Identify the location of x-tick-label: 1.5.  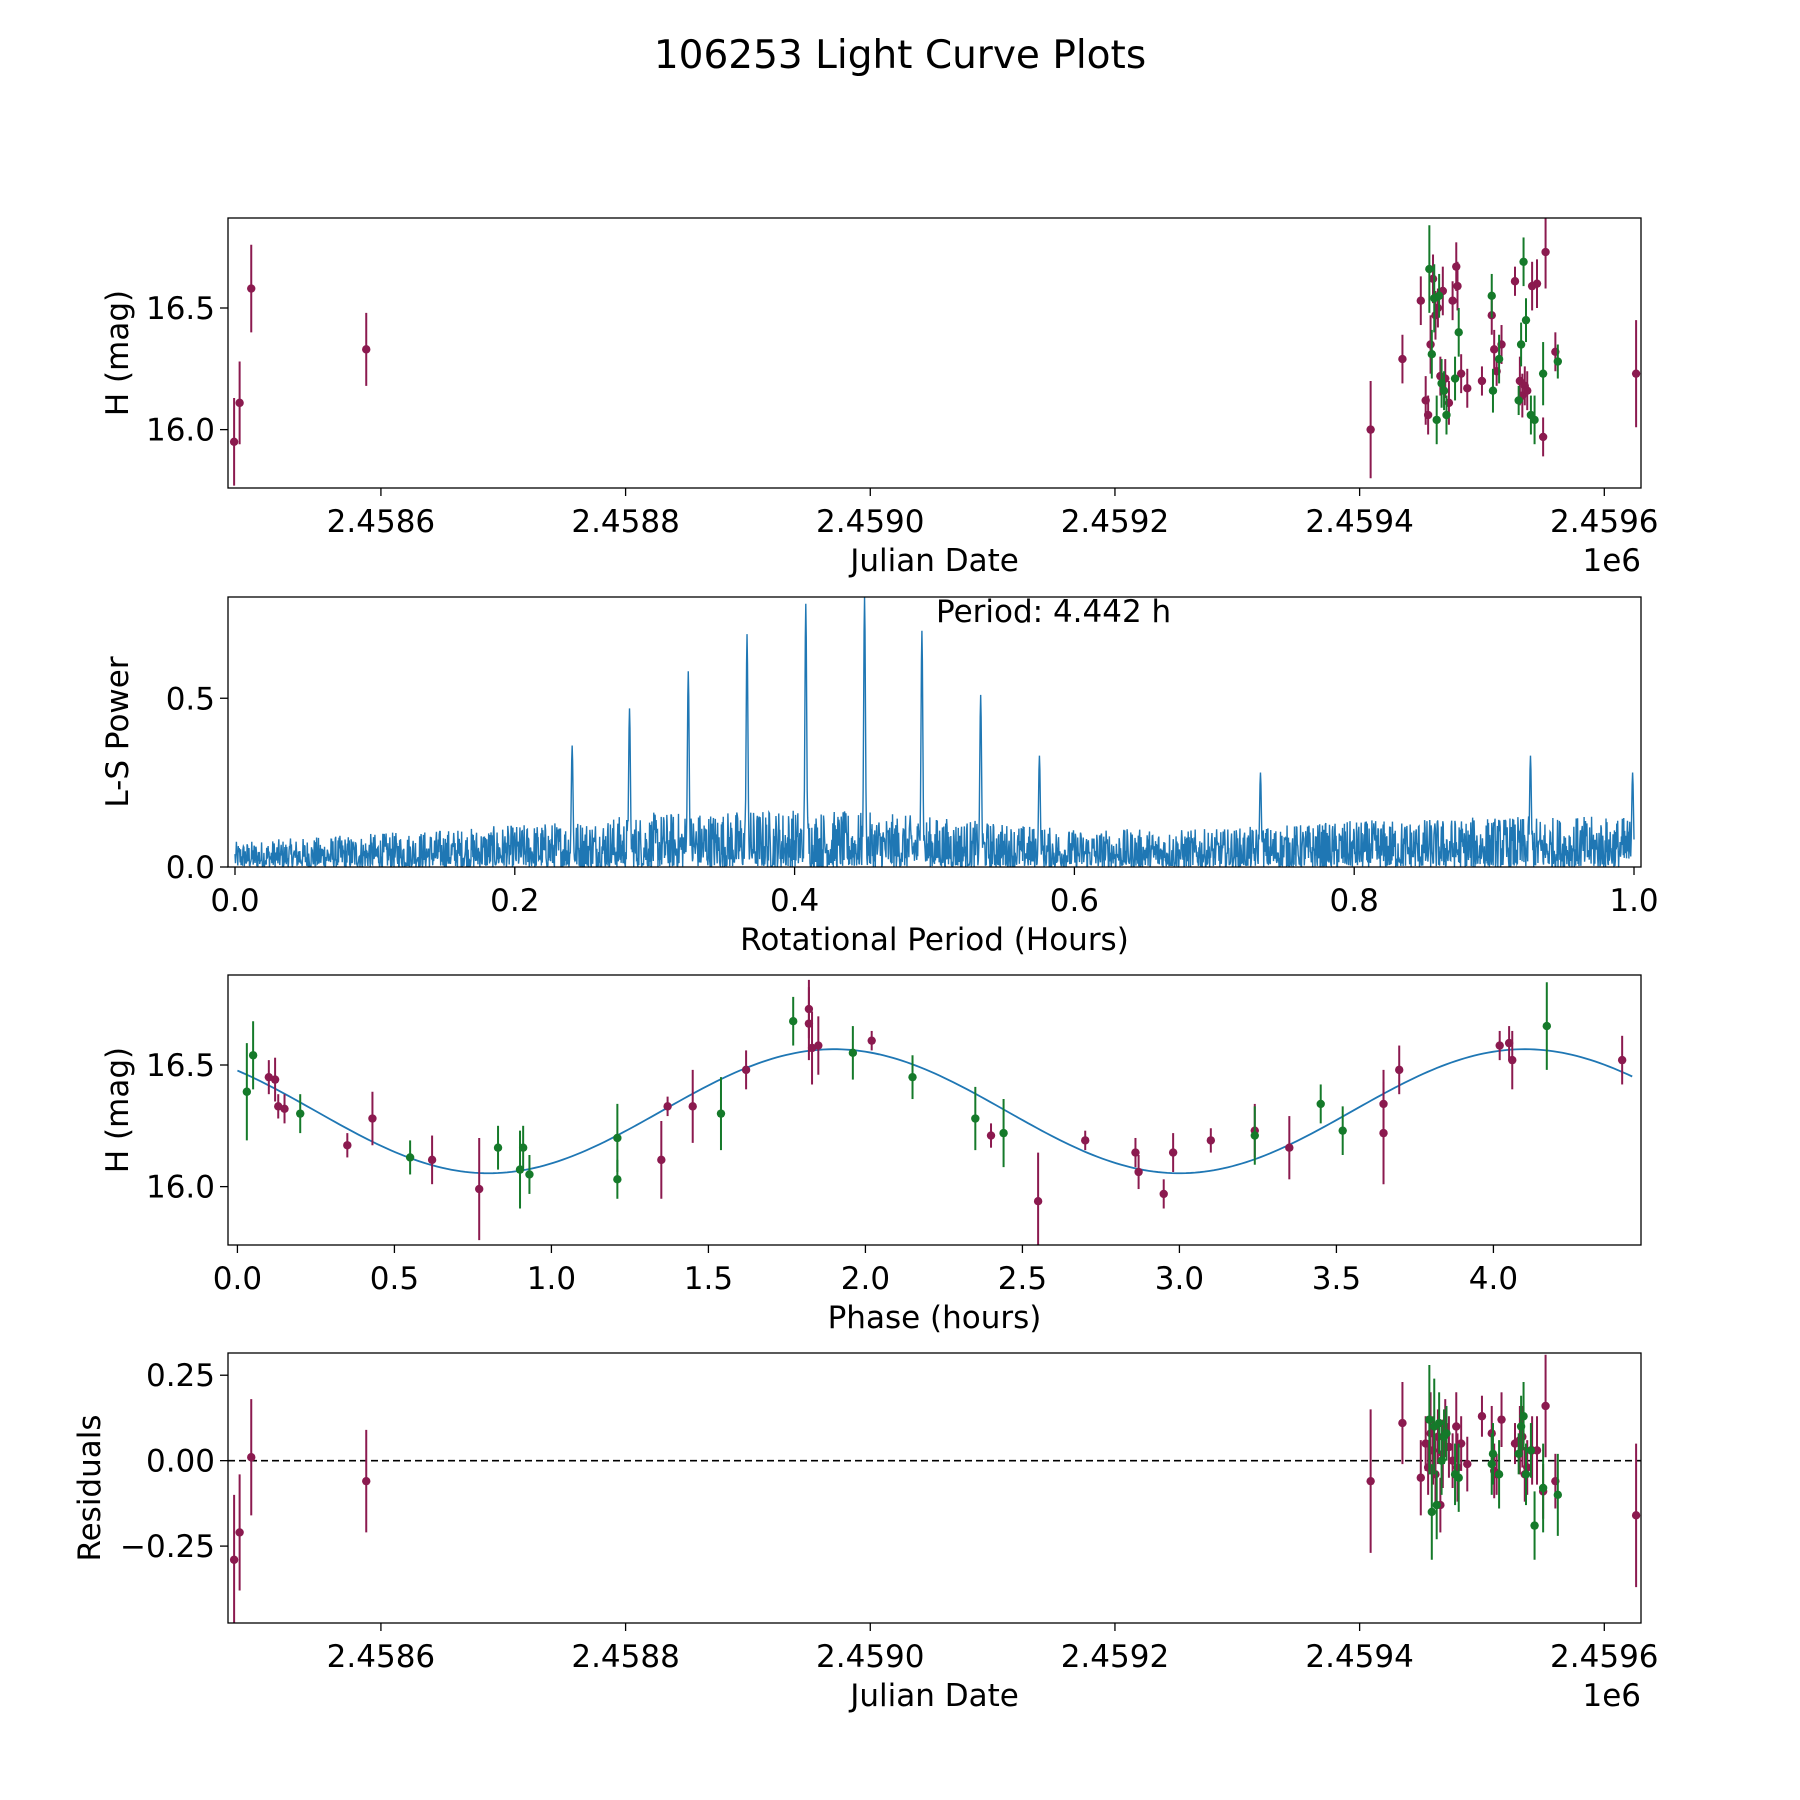
(708, 1279).